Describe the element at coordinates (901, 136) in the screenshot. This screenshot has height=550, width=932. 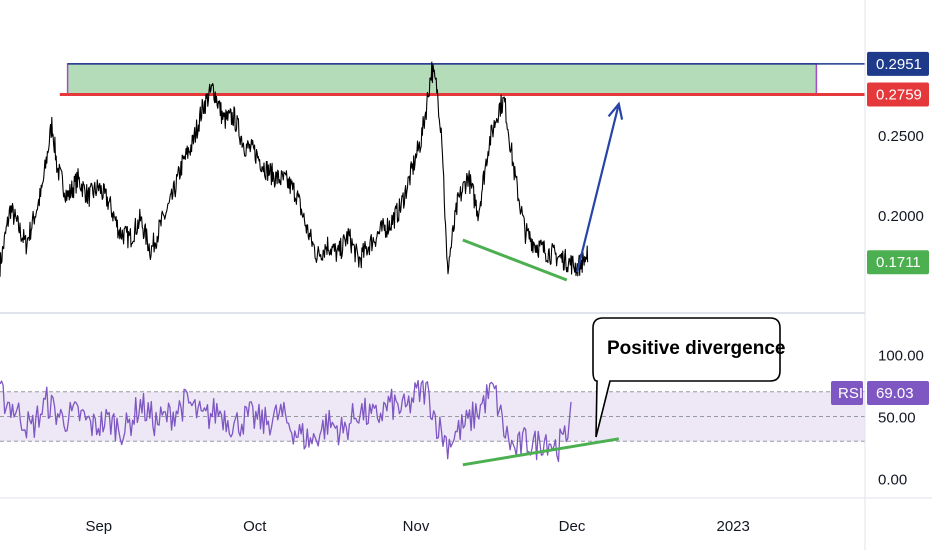
I see `price-tick-label: 0.2500` at that location.